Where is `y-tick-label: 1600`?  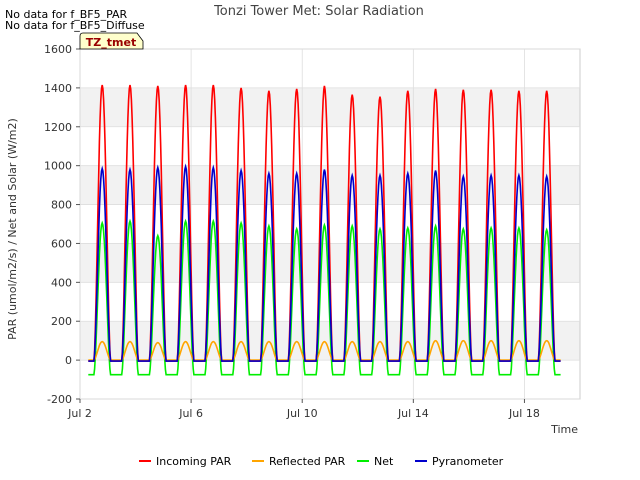 y-tick-label: 1600 is located at coordinates (58, 49).